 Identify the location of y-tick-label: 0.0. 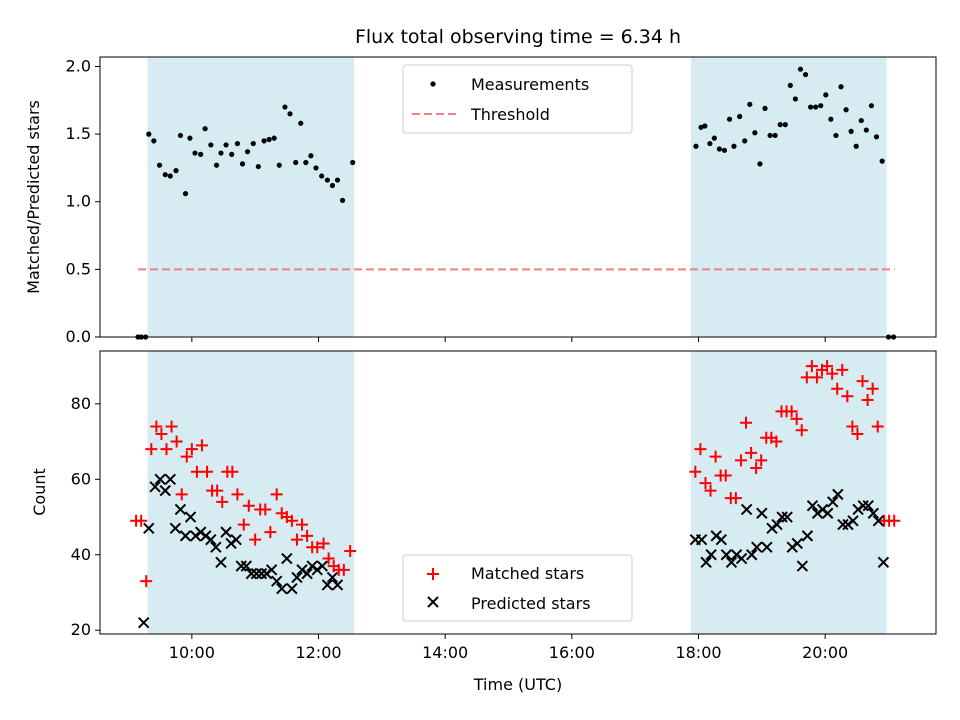
(78, 336).